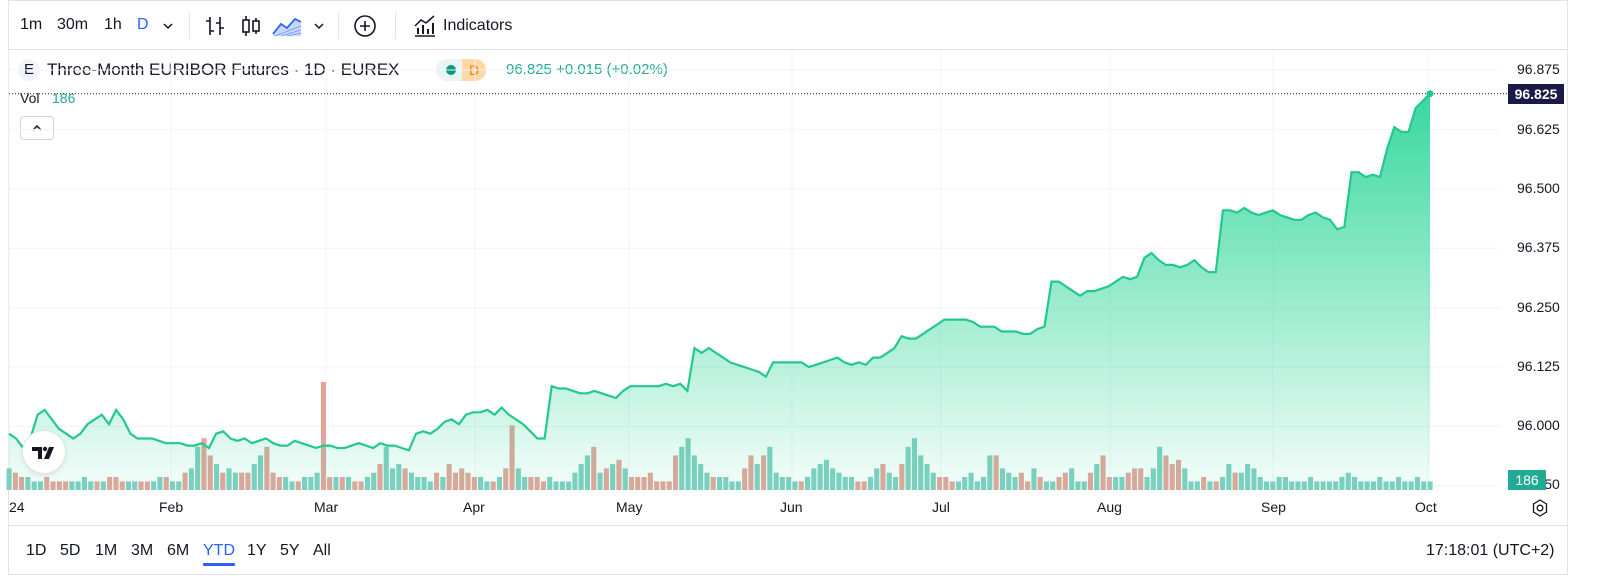 The width and height of the screenshot is (1602, 588). I want to click on compare-add-icon, so click(365, 26).